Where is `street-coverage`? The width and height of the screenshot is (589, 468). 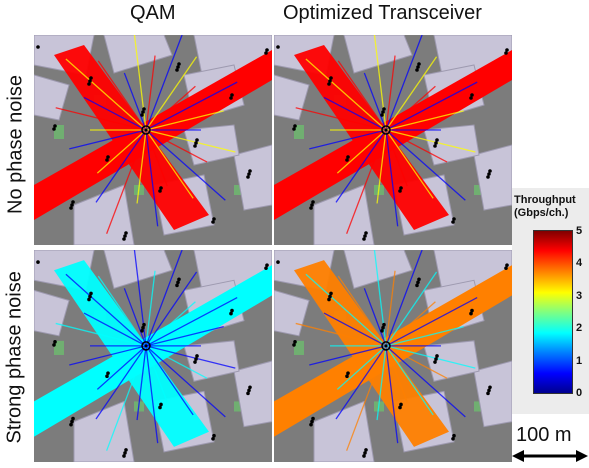 street-coverage is located at coordinates (393, 135).